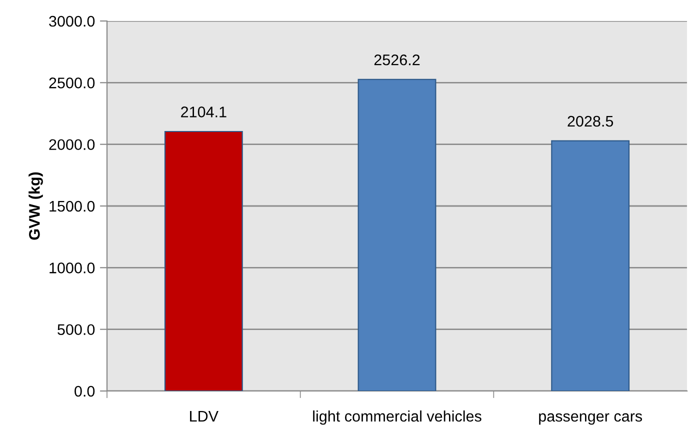 This screenshot has width=688, height=425. What do you see at coordinates (72, 144) in the screenshot?
I see `y-tick-label: 2000.0` at bounding box center [72, 144].